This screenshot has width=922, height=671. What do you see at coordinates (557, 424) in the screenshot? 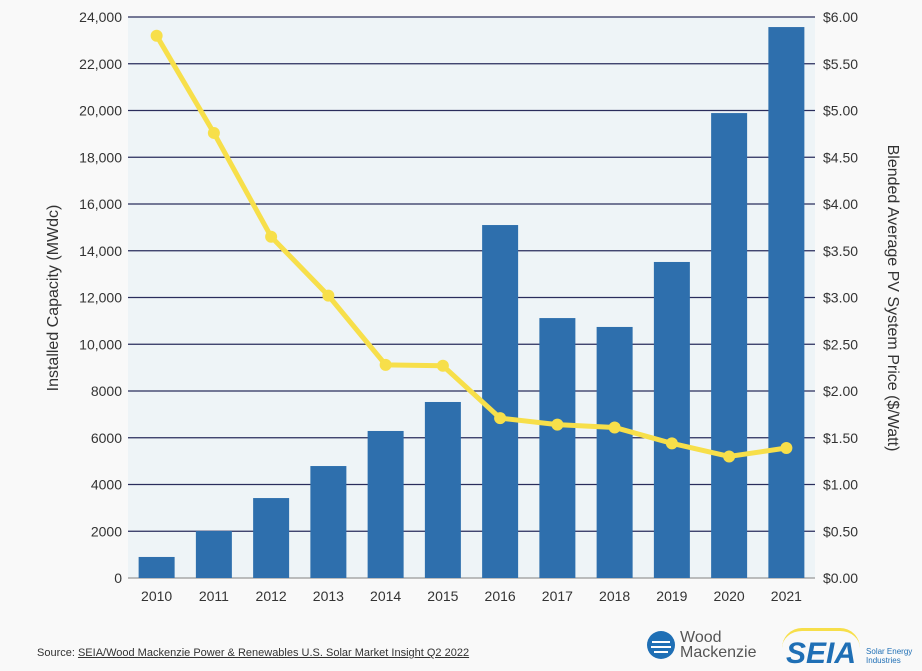
I see `price-point-2017` at bounding box center [557, 424].